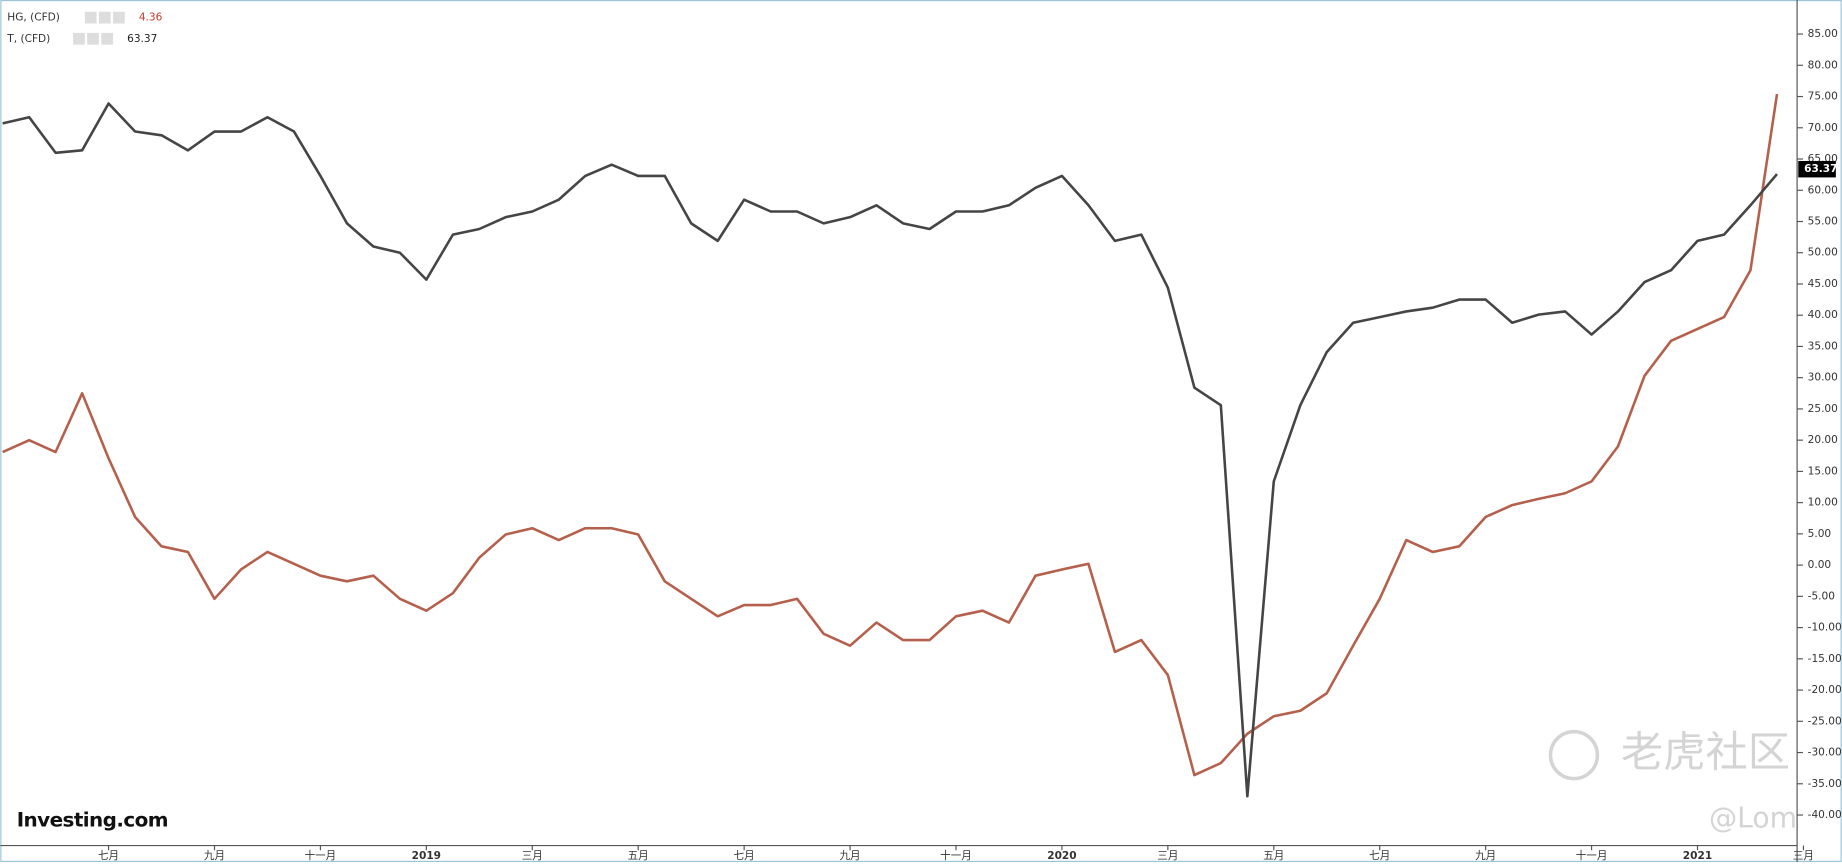 The image size is (1842, 866). Describe the element at coordinates (142, 39) in the screenshot. I see `legend-value: 63.37` at that location.